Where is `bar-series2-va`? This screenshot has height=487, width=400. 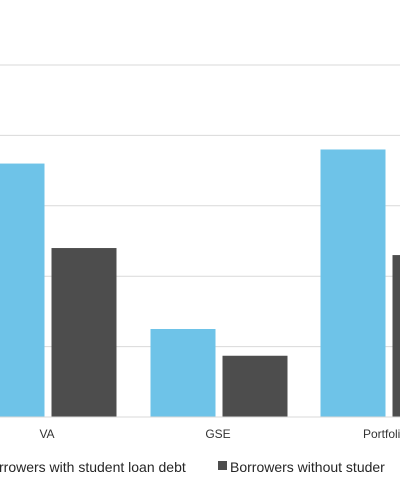
bar-series2-va is located at coordinates (84, 332).